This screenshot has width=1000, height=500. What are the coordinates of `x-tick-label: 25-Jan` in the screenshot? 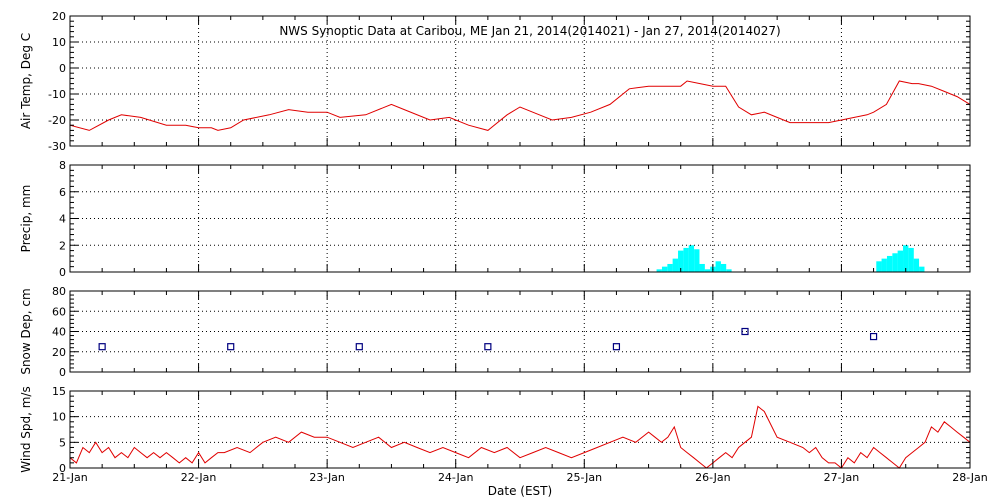 It's located at (585, 477).